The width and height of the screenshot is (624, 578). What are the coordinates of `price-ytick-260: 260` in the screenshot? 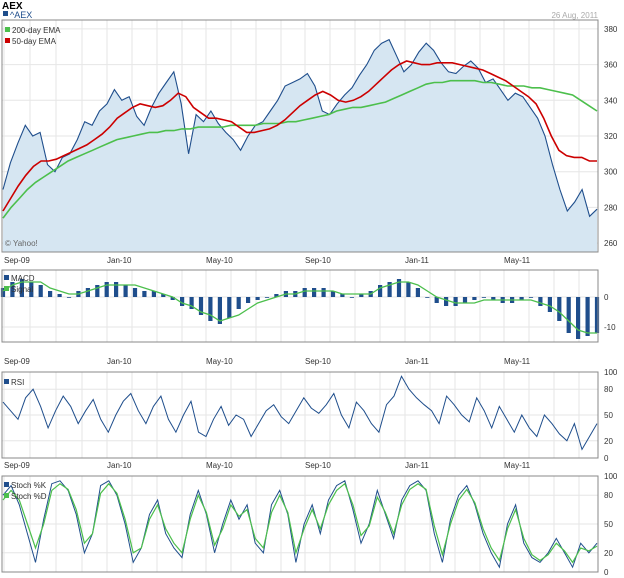 It's located at (611, 243).